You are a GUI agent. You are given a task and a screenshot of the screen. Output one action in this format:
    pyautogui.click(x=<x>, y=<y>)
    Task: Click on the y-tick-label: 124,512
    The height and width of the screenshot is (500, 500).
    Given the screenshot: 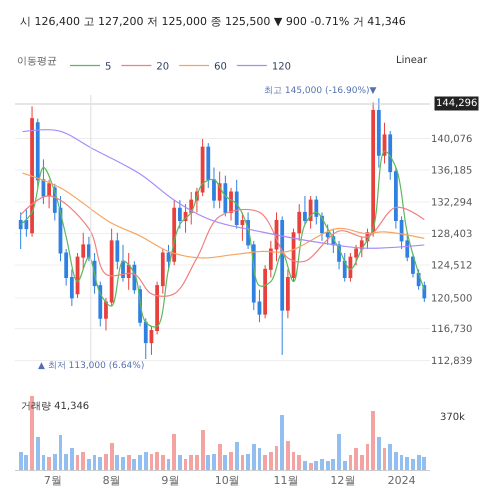 What is the action you would take?
    pyautogui.click(x=451, y=266)
    